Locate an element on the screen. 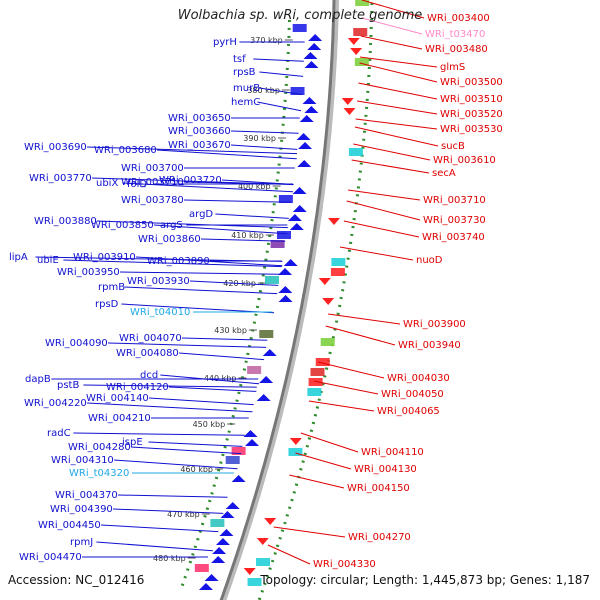  right-feature-label: WRi_004150 is located at coordinates (378, 488).